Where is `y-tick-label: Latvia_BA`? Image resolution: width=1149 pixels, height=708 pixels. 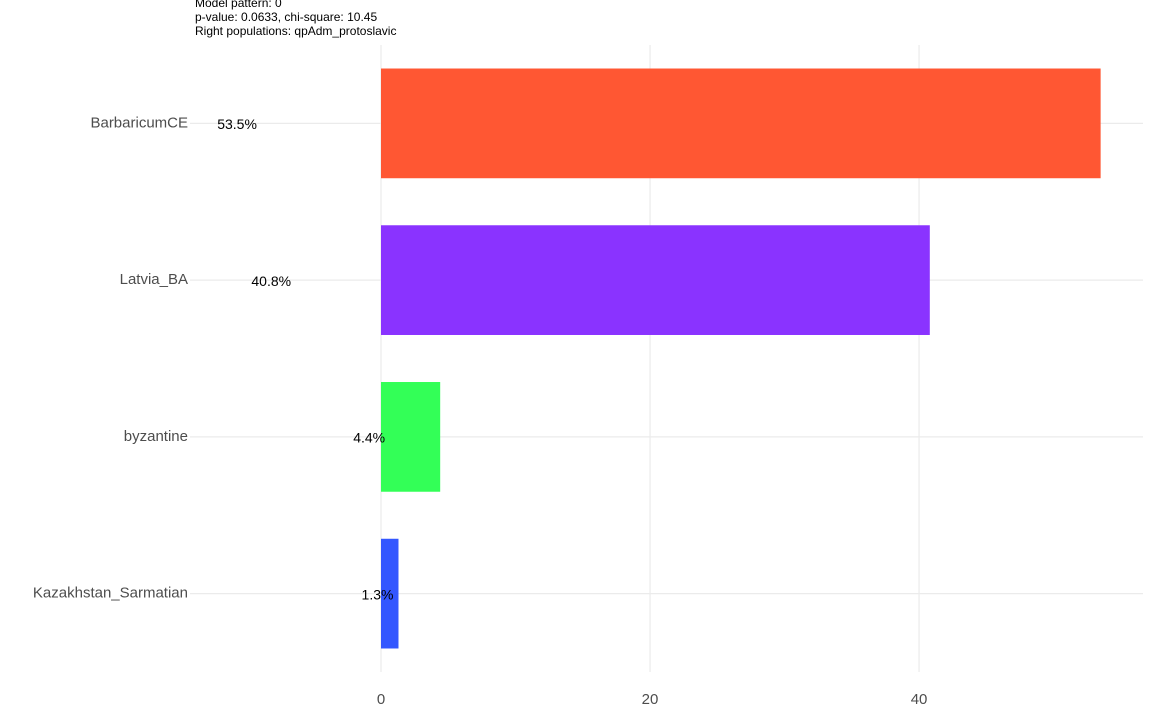
y-tick-label: Latvia_BA is located at coordinates (154, 279).